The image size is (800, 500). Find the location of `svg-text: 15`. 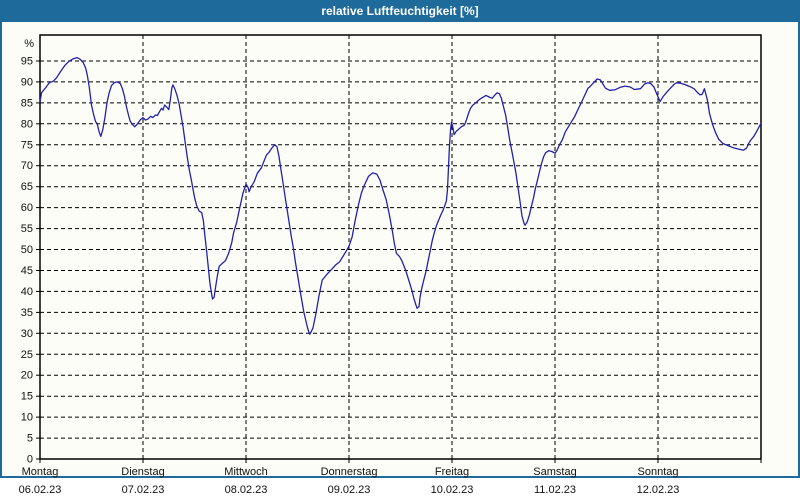

svg-text: 15 is located at coordinates (27, 397).